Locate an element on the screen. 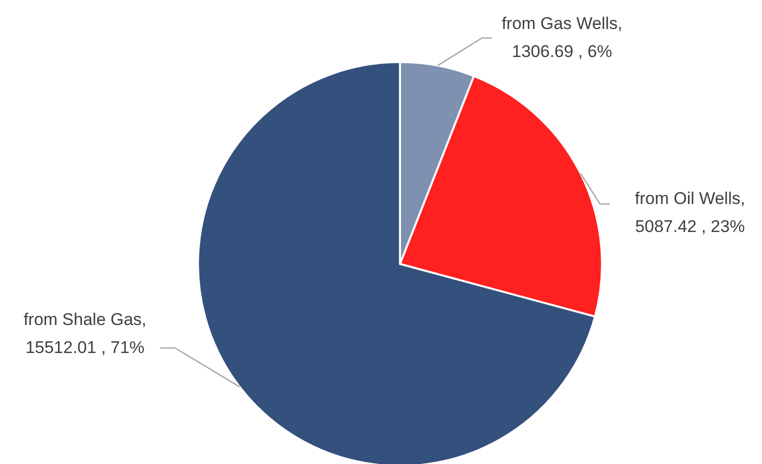 The width and height of the screenshot is (762, 464). slice-label: from Shale Gas, 15512.01 , 71% is located at coordinates (85, 334).